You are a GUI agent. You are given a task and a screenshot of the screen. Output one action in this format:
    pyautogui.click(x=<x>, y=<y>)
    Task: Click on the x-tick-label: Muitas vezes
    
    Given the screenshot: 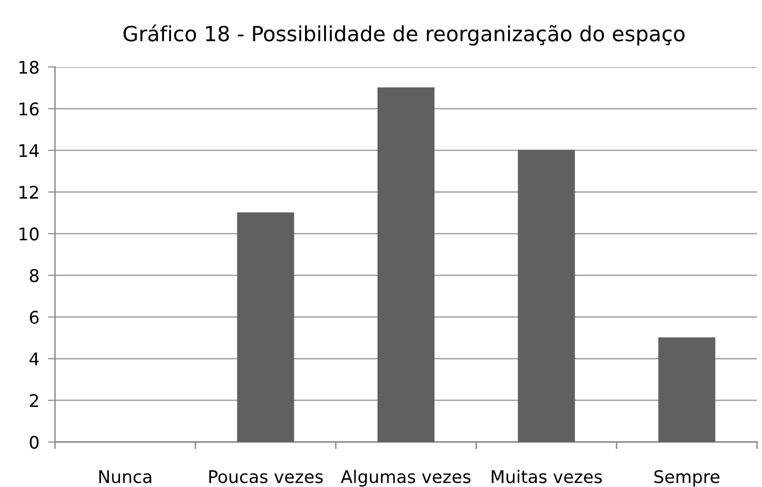 What is the action you would take?
    pyautogui.click(x=547, y=477)
    